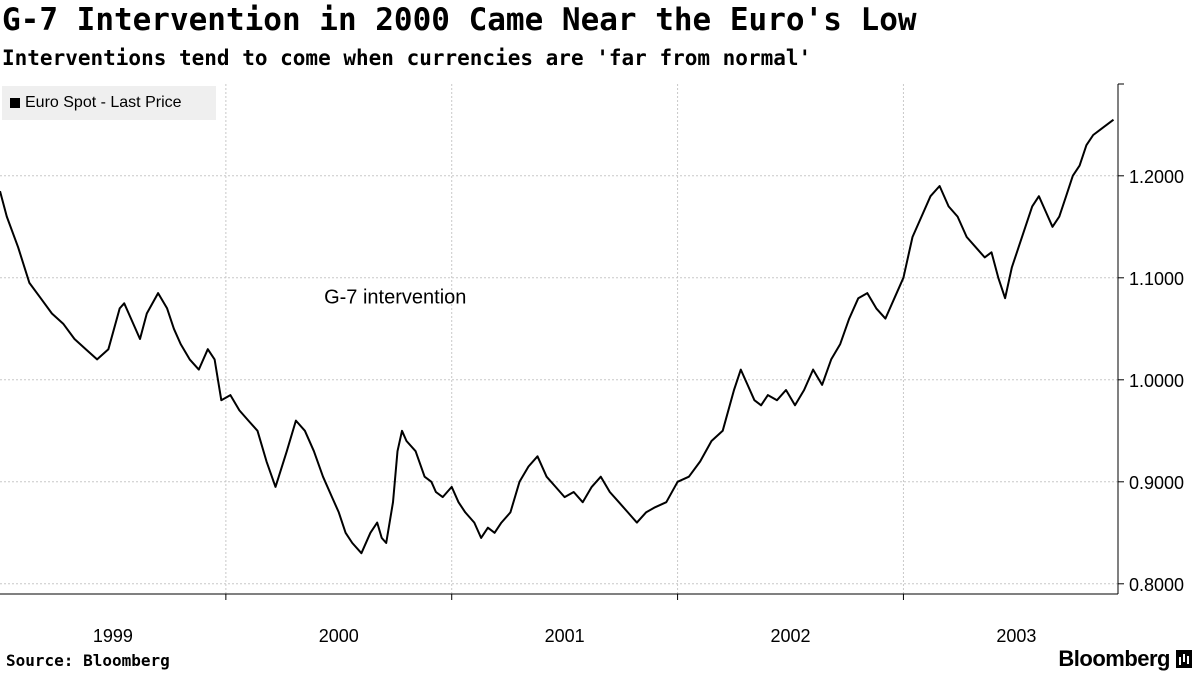  Describe the element at coordinates (565, 636) in the screenshot. I see `x-tick-label: 2001` at that location.